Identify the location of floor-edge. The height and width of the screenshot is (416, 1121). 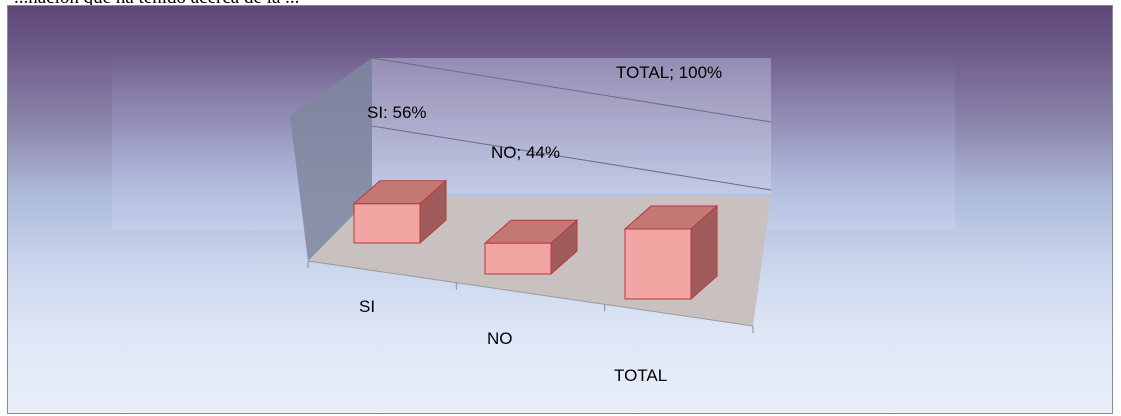
(530, 293).